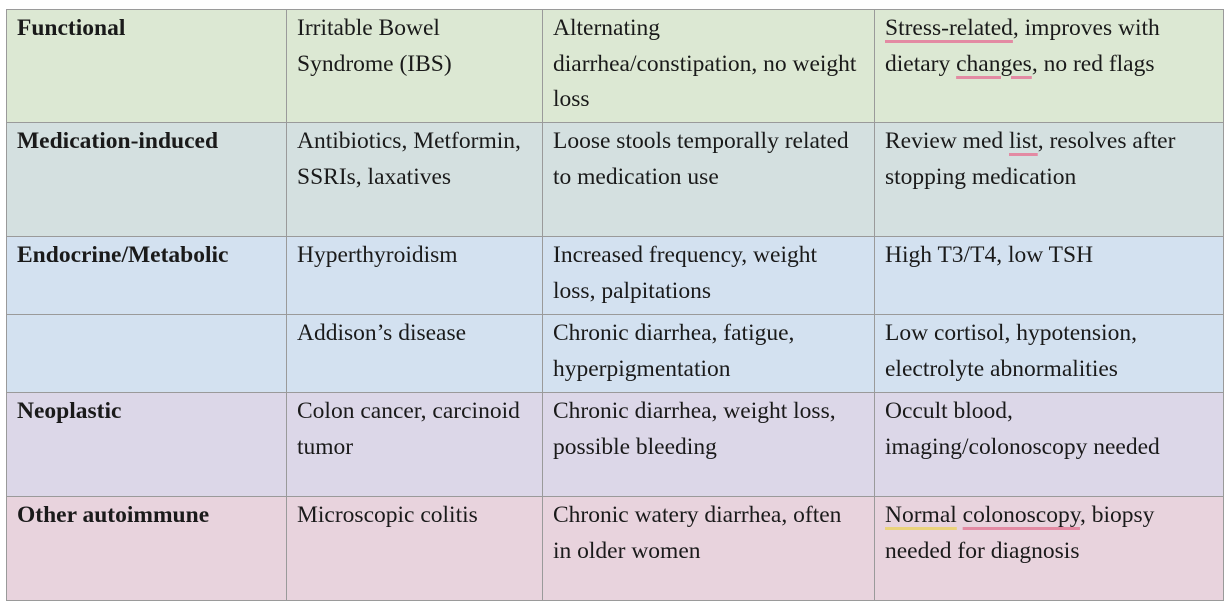 The width and height of the screenshot is (1226, 606). I want to click on condition-cell: Microscopic colitis, so click(414, 548).